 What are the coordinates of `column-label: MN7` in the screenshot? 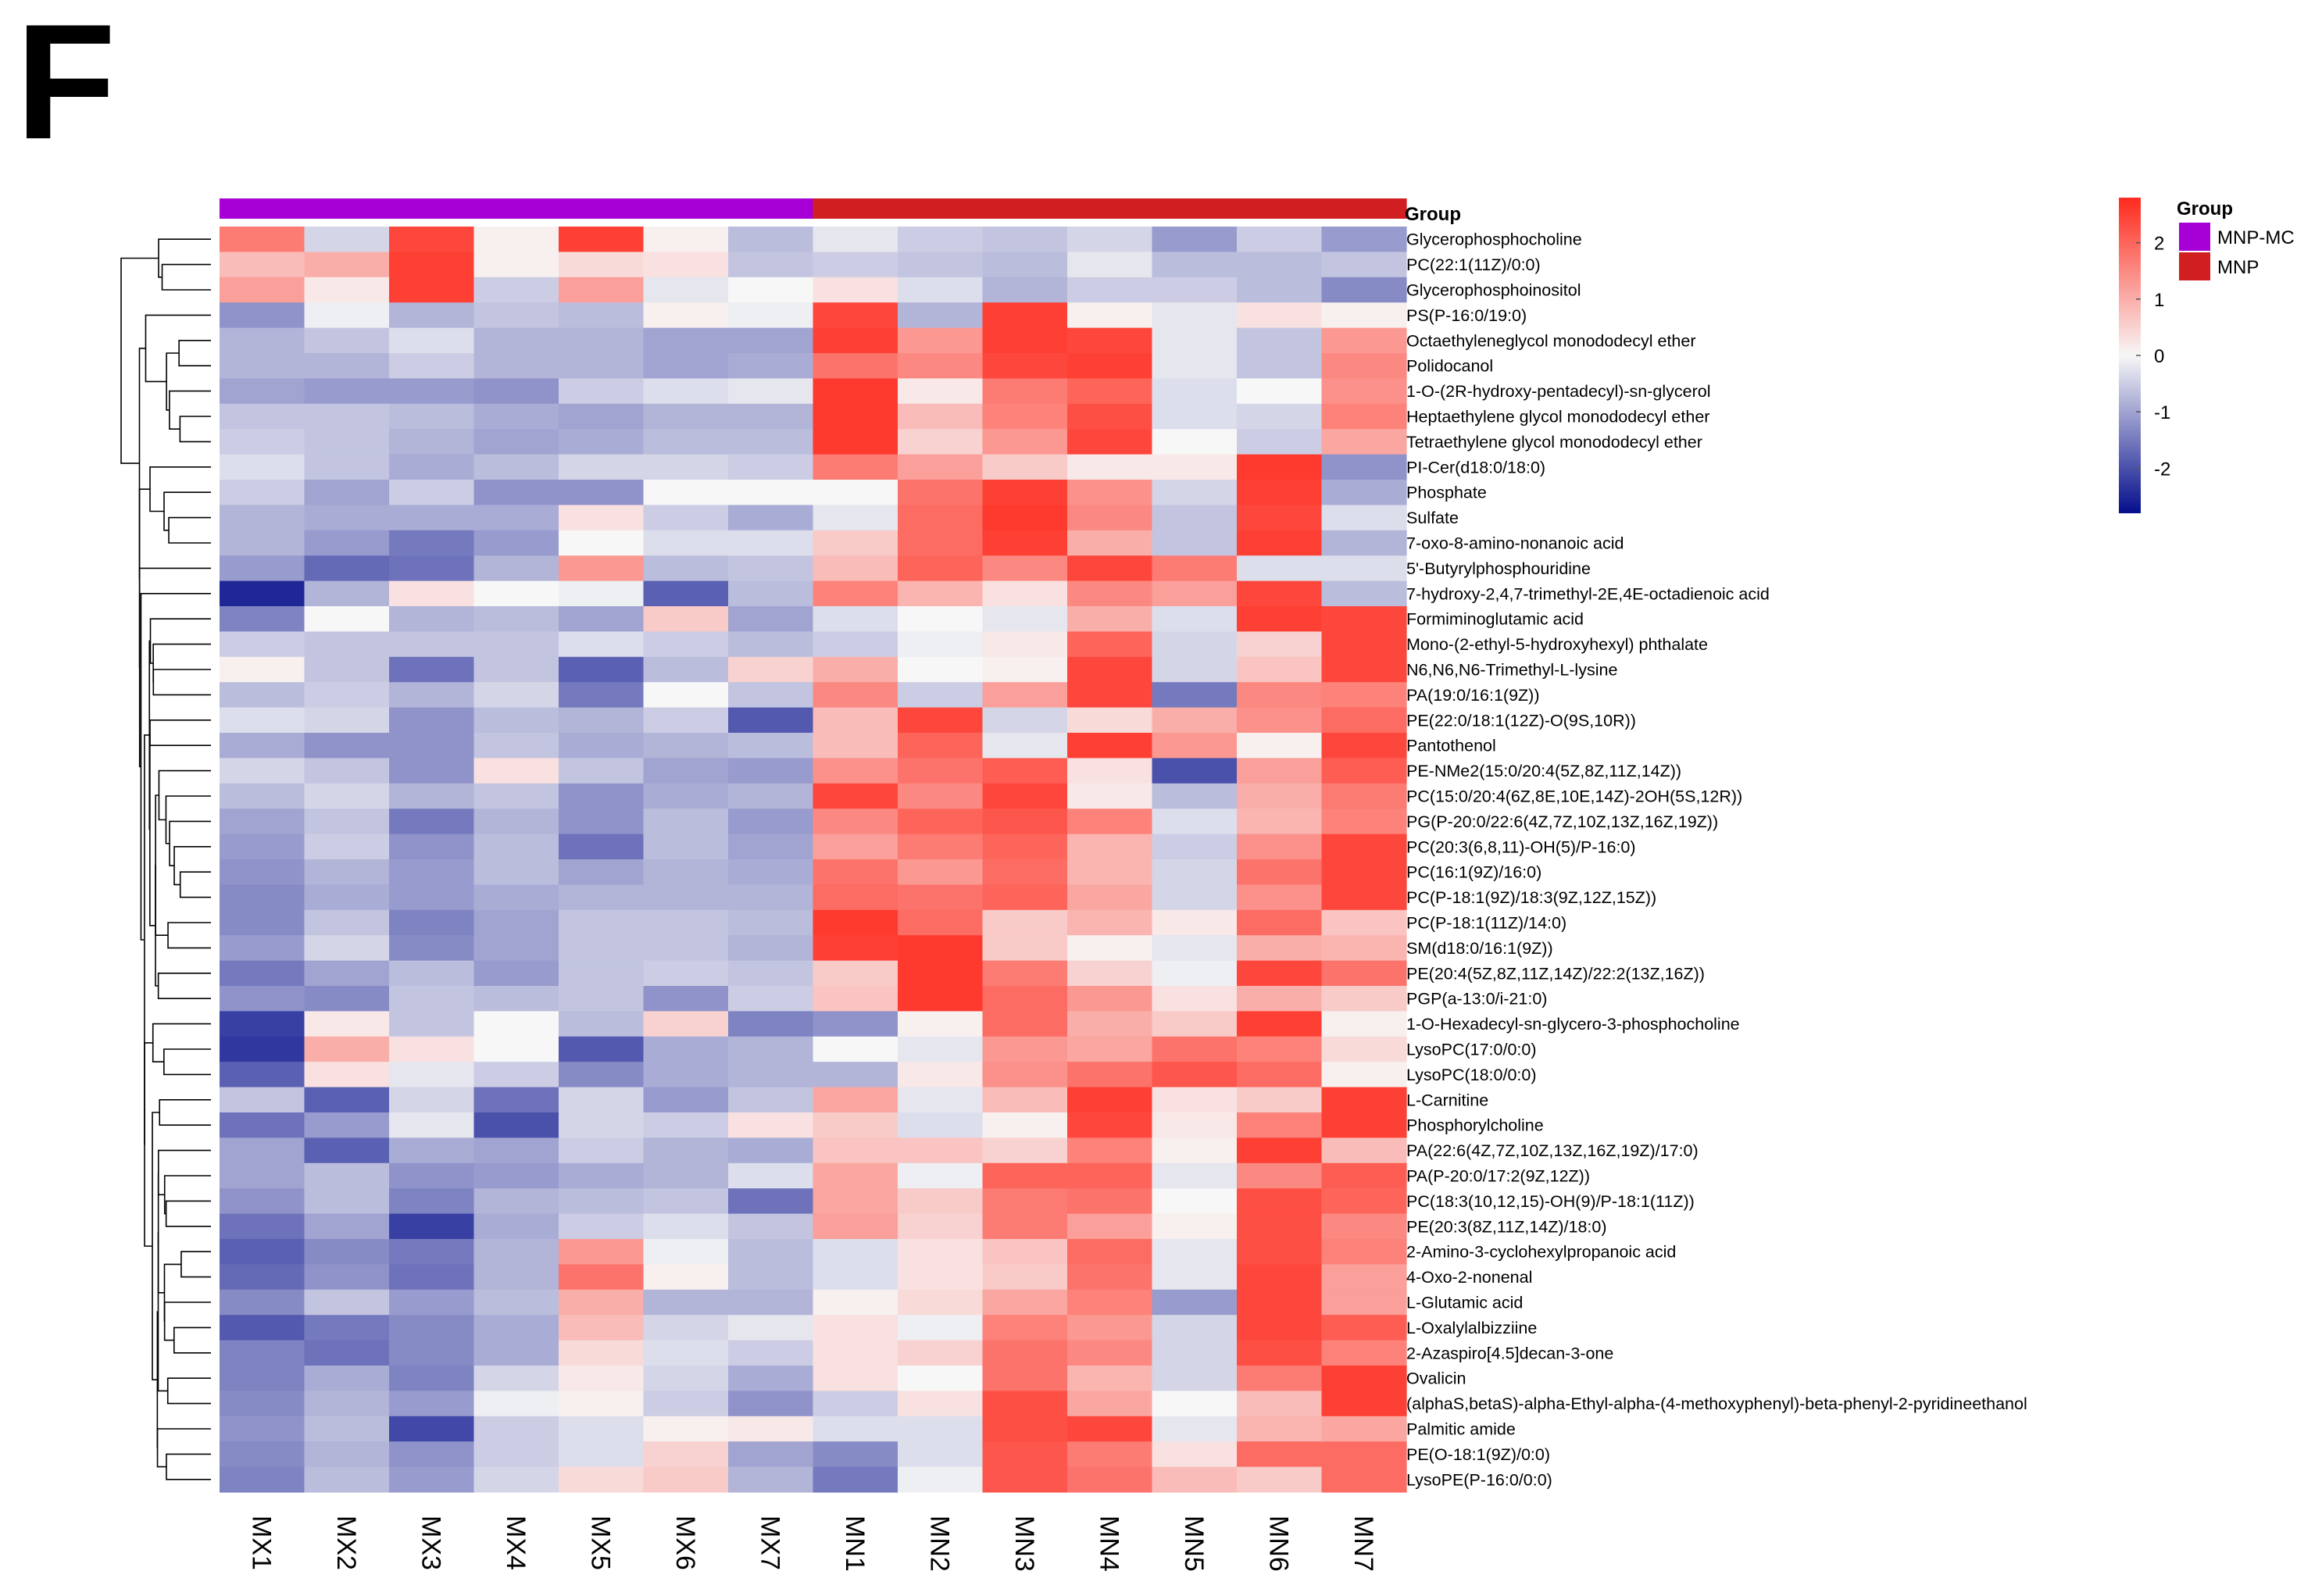 It's located at (1363, 1544).